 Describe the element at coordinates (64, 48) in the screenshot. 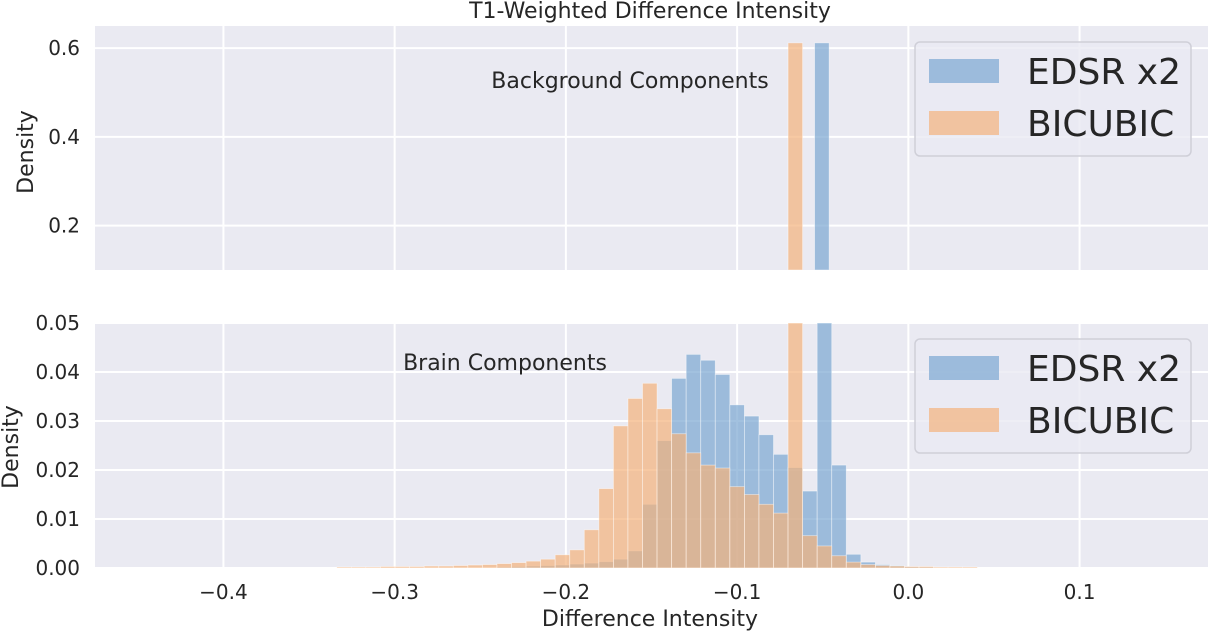

I see `y-tick-label: 0.6` at that location.